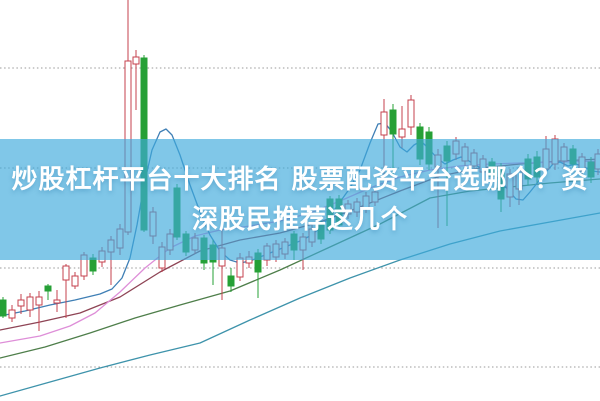 This screenshot has height=401, width=600. What do you see at coordinates (300, 179) in the screenshot?
I see `headline-line-1: 炒股杠杆平台十大排名 股票配资平台选哪个？资` at bounding box center [300, 179].